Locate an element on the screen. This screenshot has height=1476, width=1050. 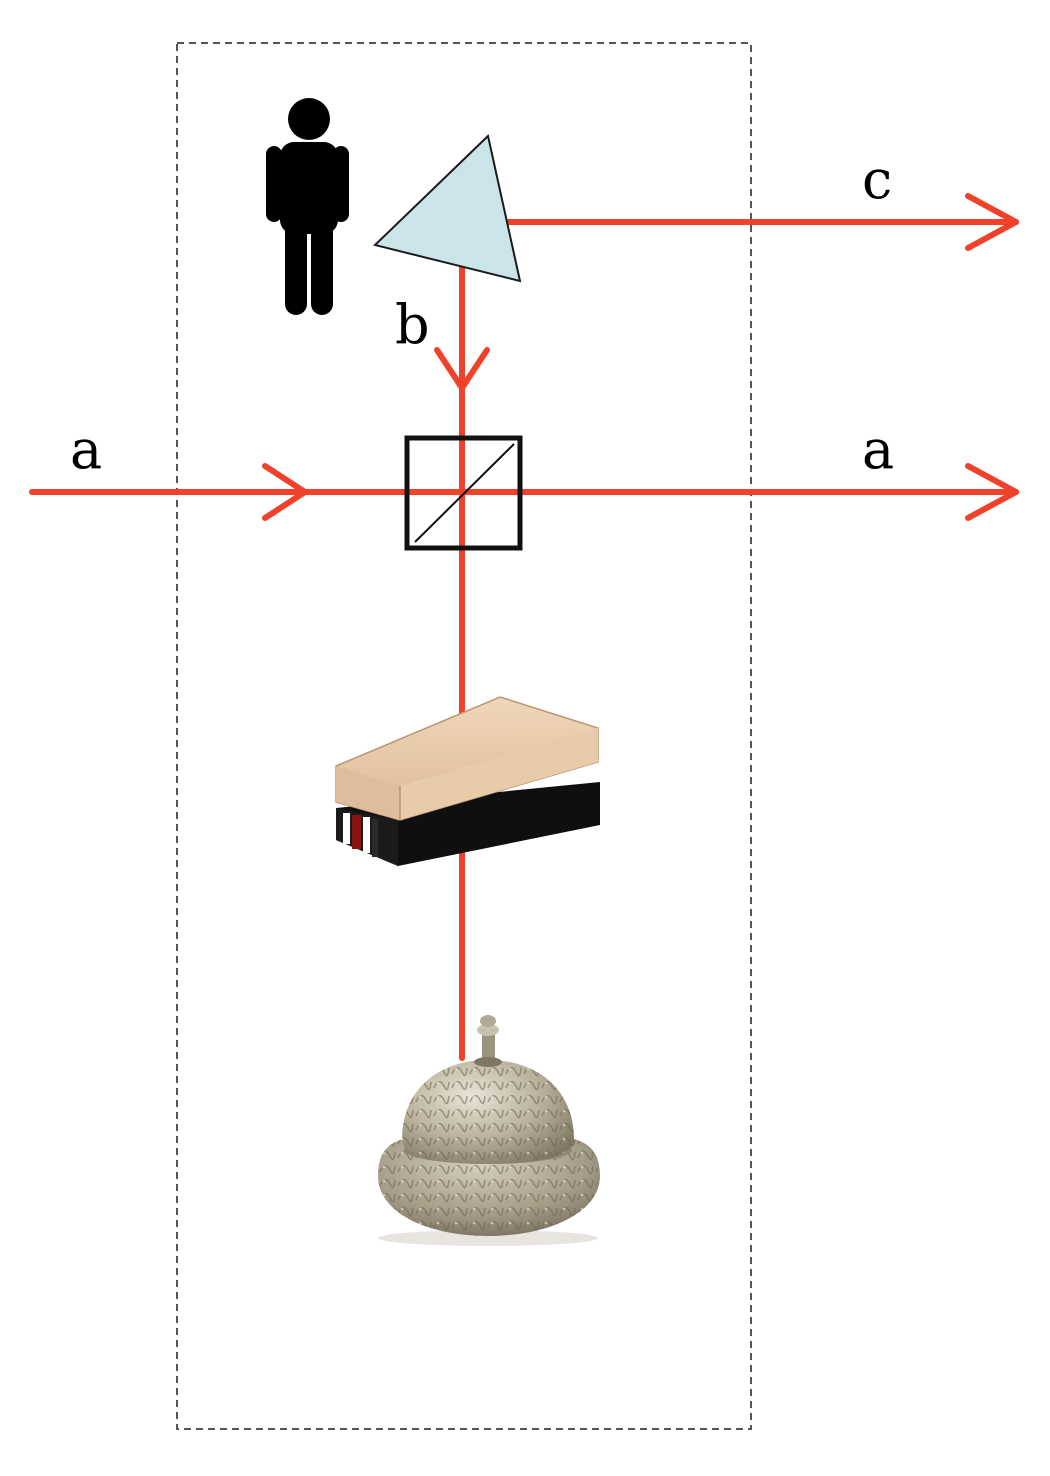
person-icon is located at coordinates (307, 206).